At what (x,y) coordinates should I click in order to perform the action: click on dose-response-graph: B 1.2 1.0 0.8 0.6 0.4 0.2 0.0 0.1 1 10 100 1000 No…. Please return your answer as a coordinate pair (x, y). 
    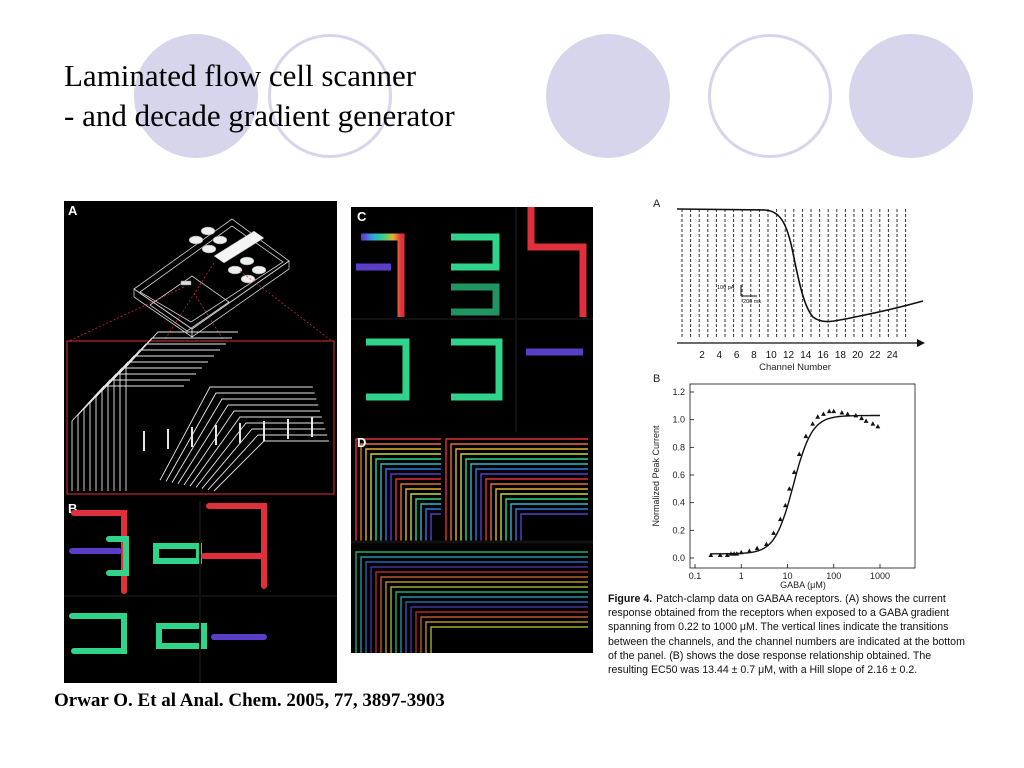
    Looking at the image, I should click on (783, 481).